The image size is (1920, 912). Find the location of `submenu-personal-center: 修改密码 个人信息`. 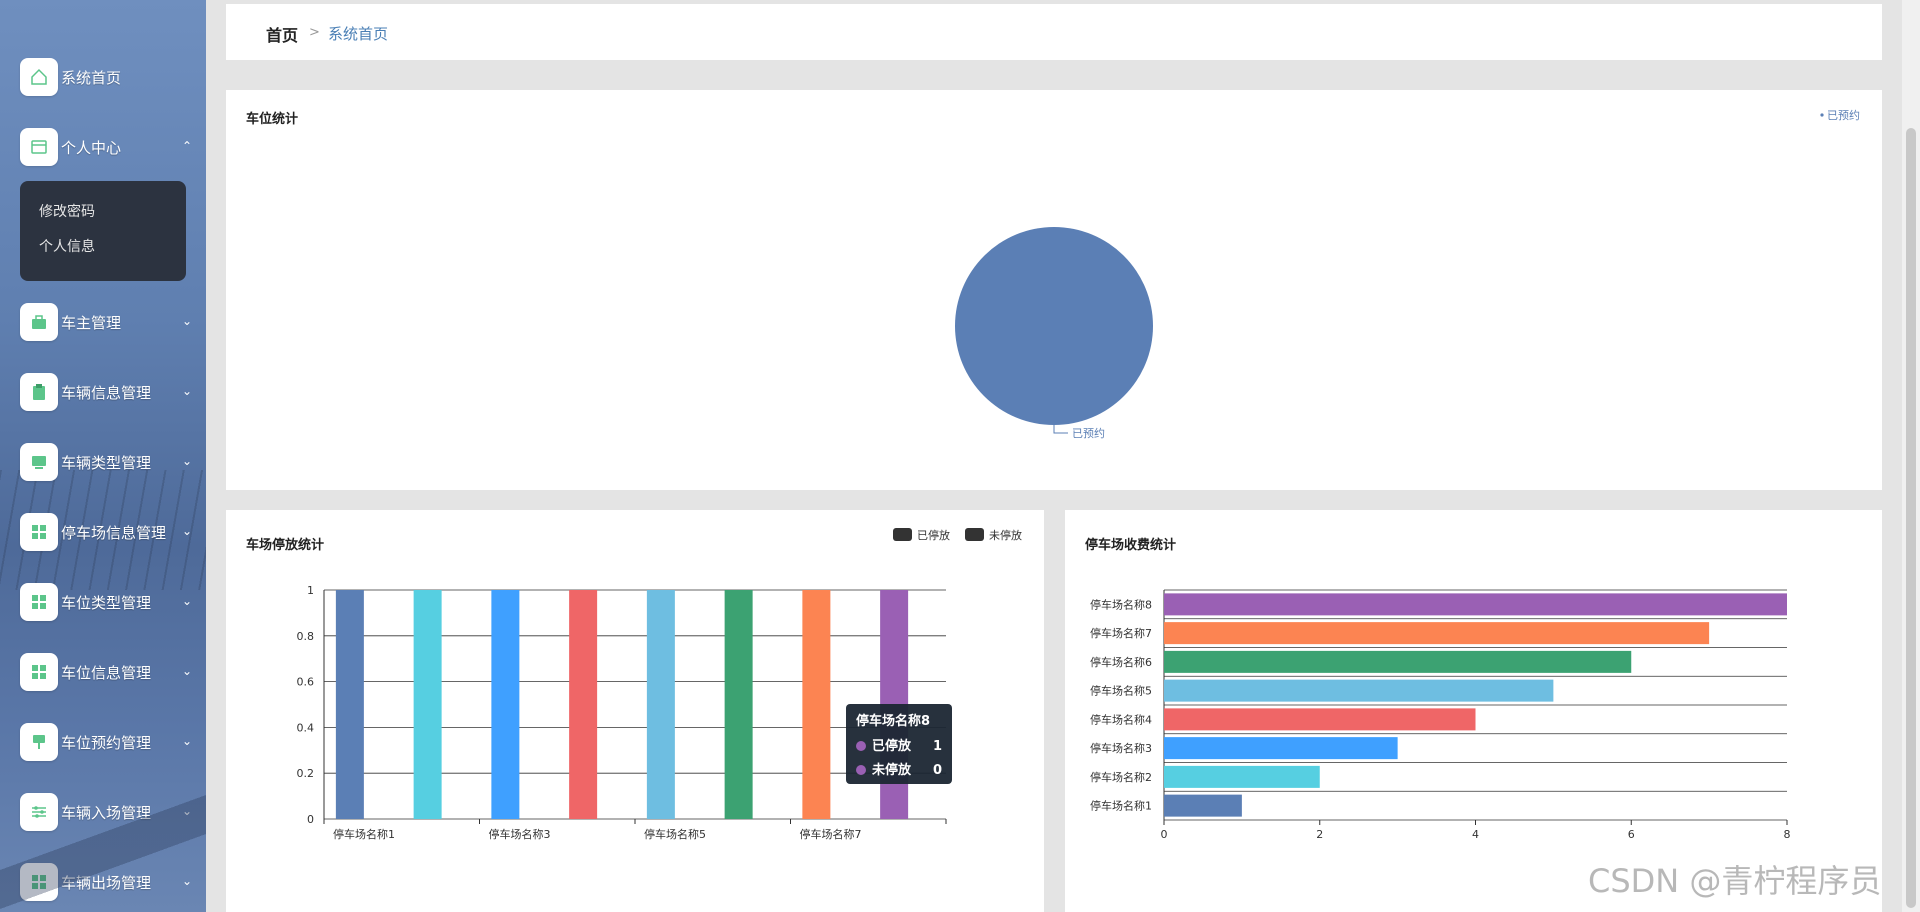

submenu-personal-center: 修改密码 个人信息 is located at coordinates (103, 231).